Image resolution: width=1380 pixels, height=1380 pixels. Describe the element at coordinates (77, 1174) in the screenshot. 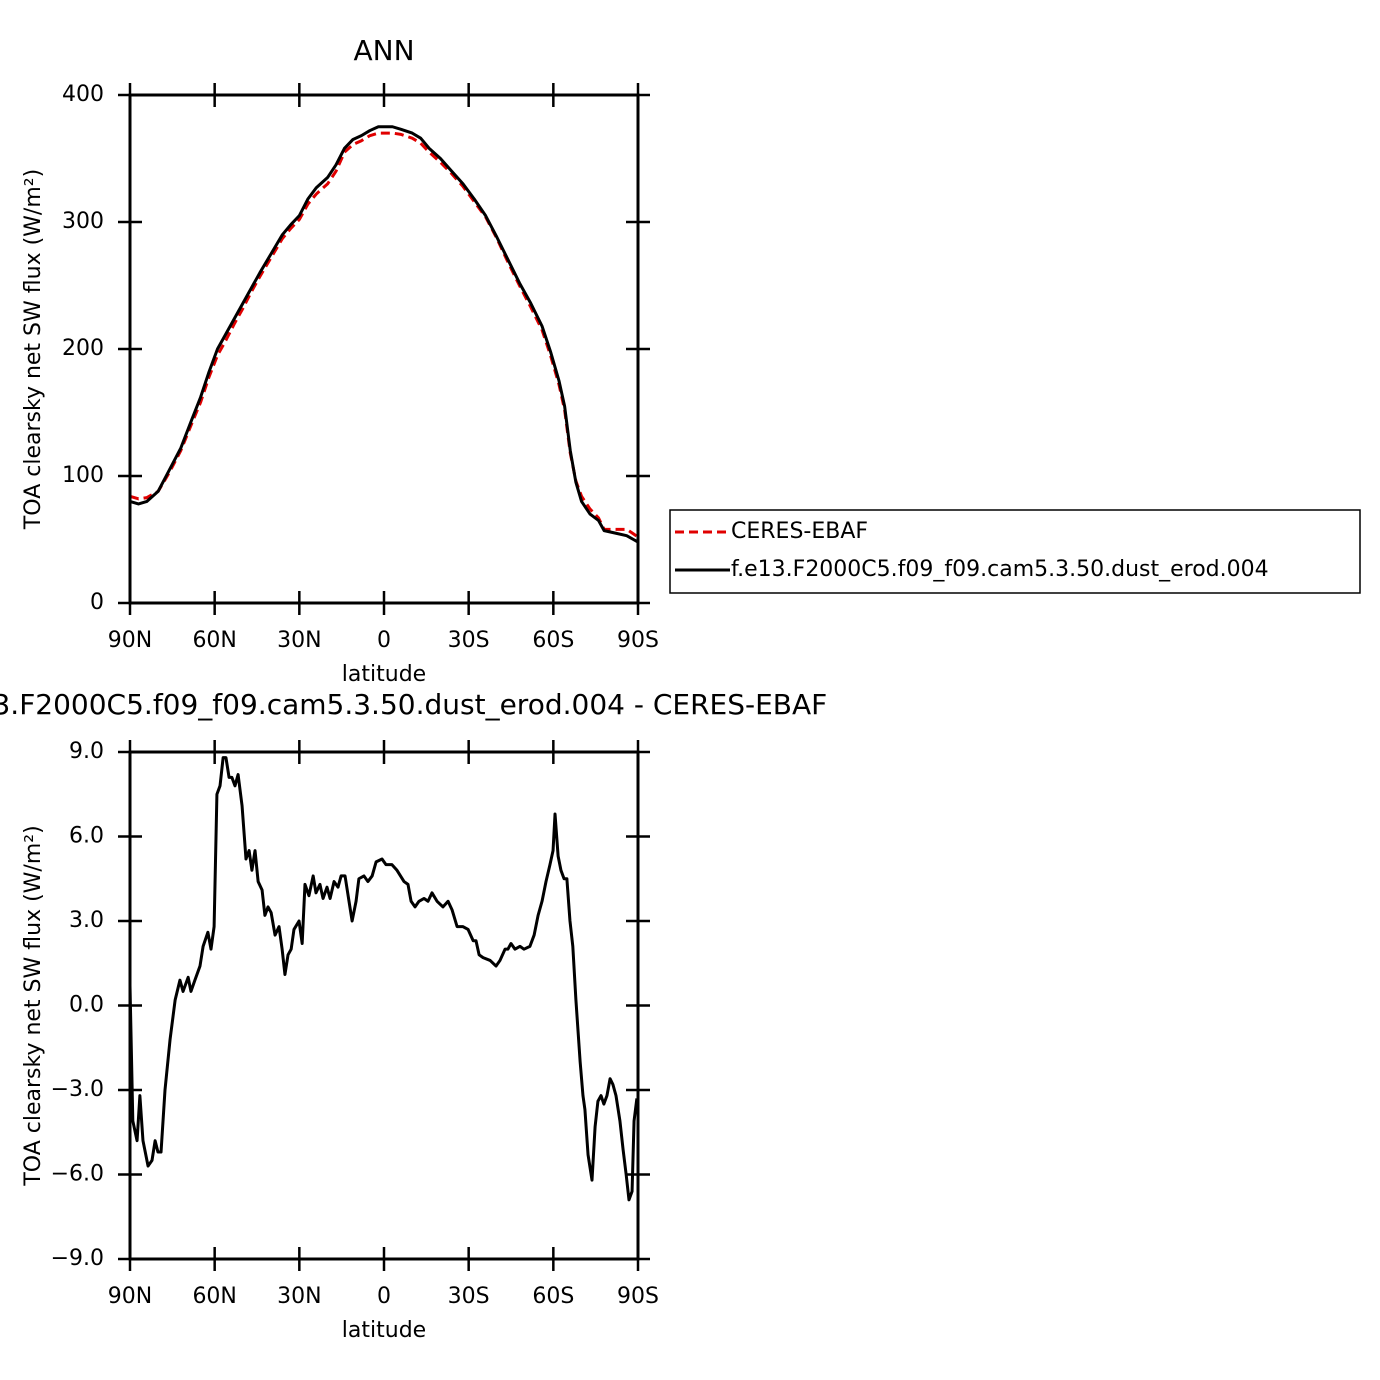

I see `y-tick-label: −6.0` at that location.